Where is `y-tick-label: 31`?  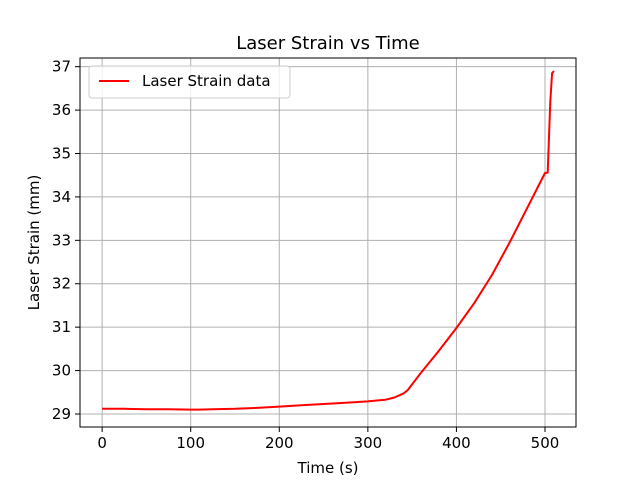 y-tick-label: 31 is located at coordinates (61, 327).